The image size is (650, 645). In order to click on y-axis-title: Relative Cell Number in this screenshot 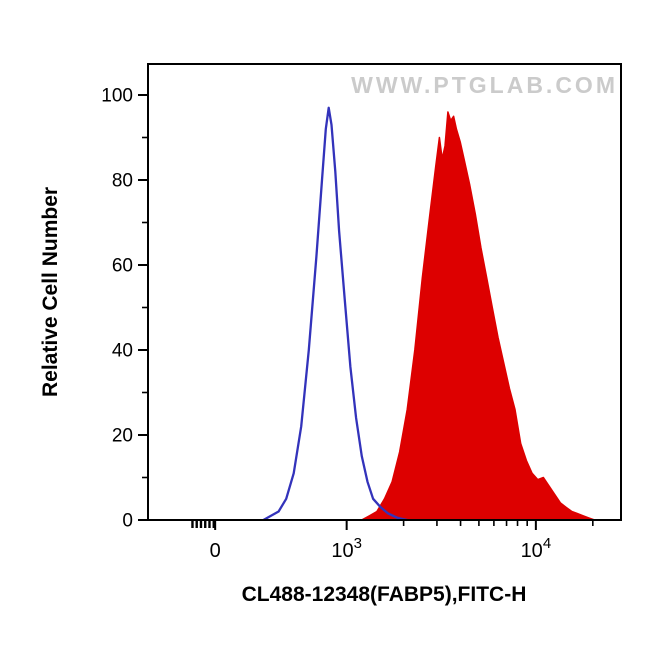, I will do `click(50, 292)`.